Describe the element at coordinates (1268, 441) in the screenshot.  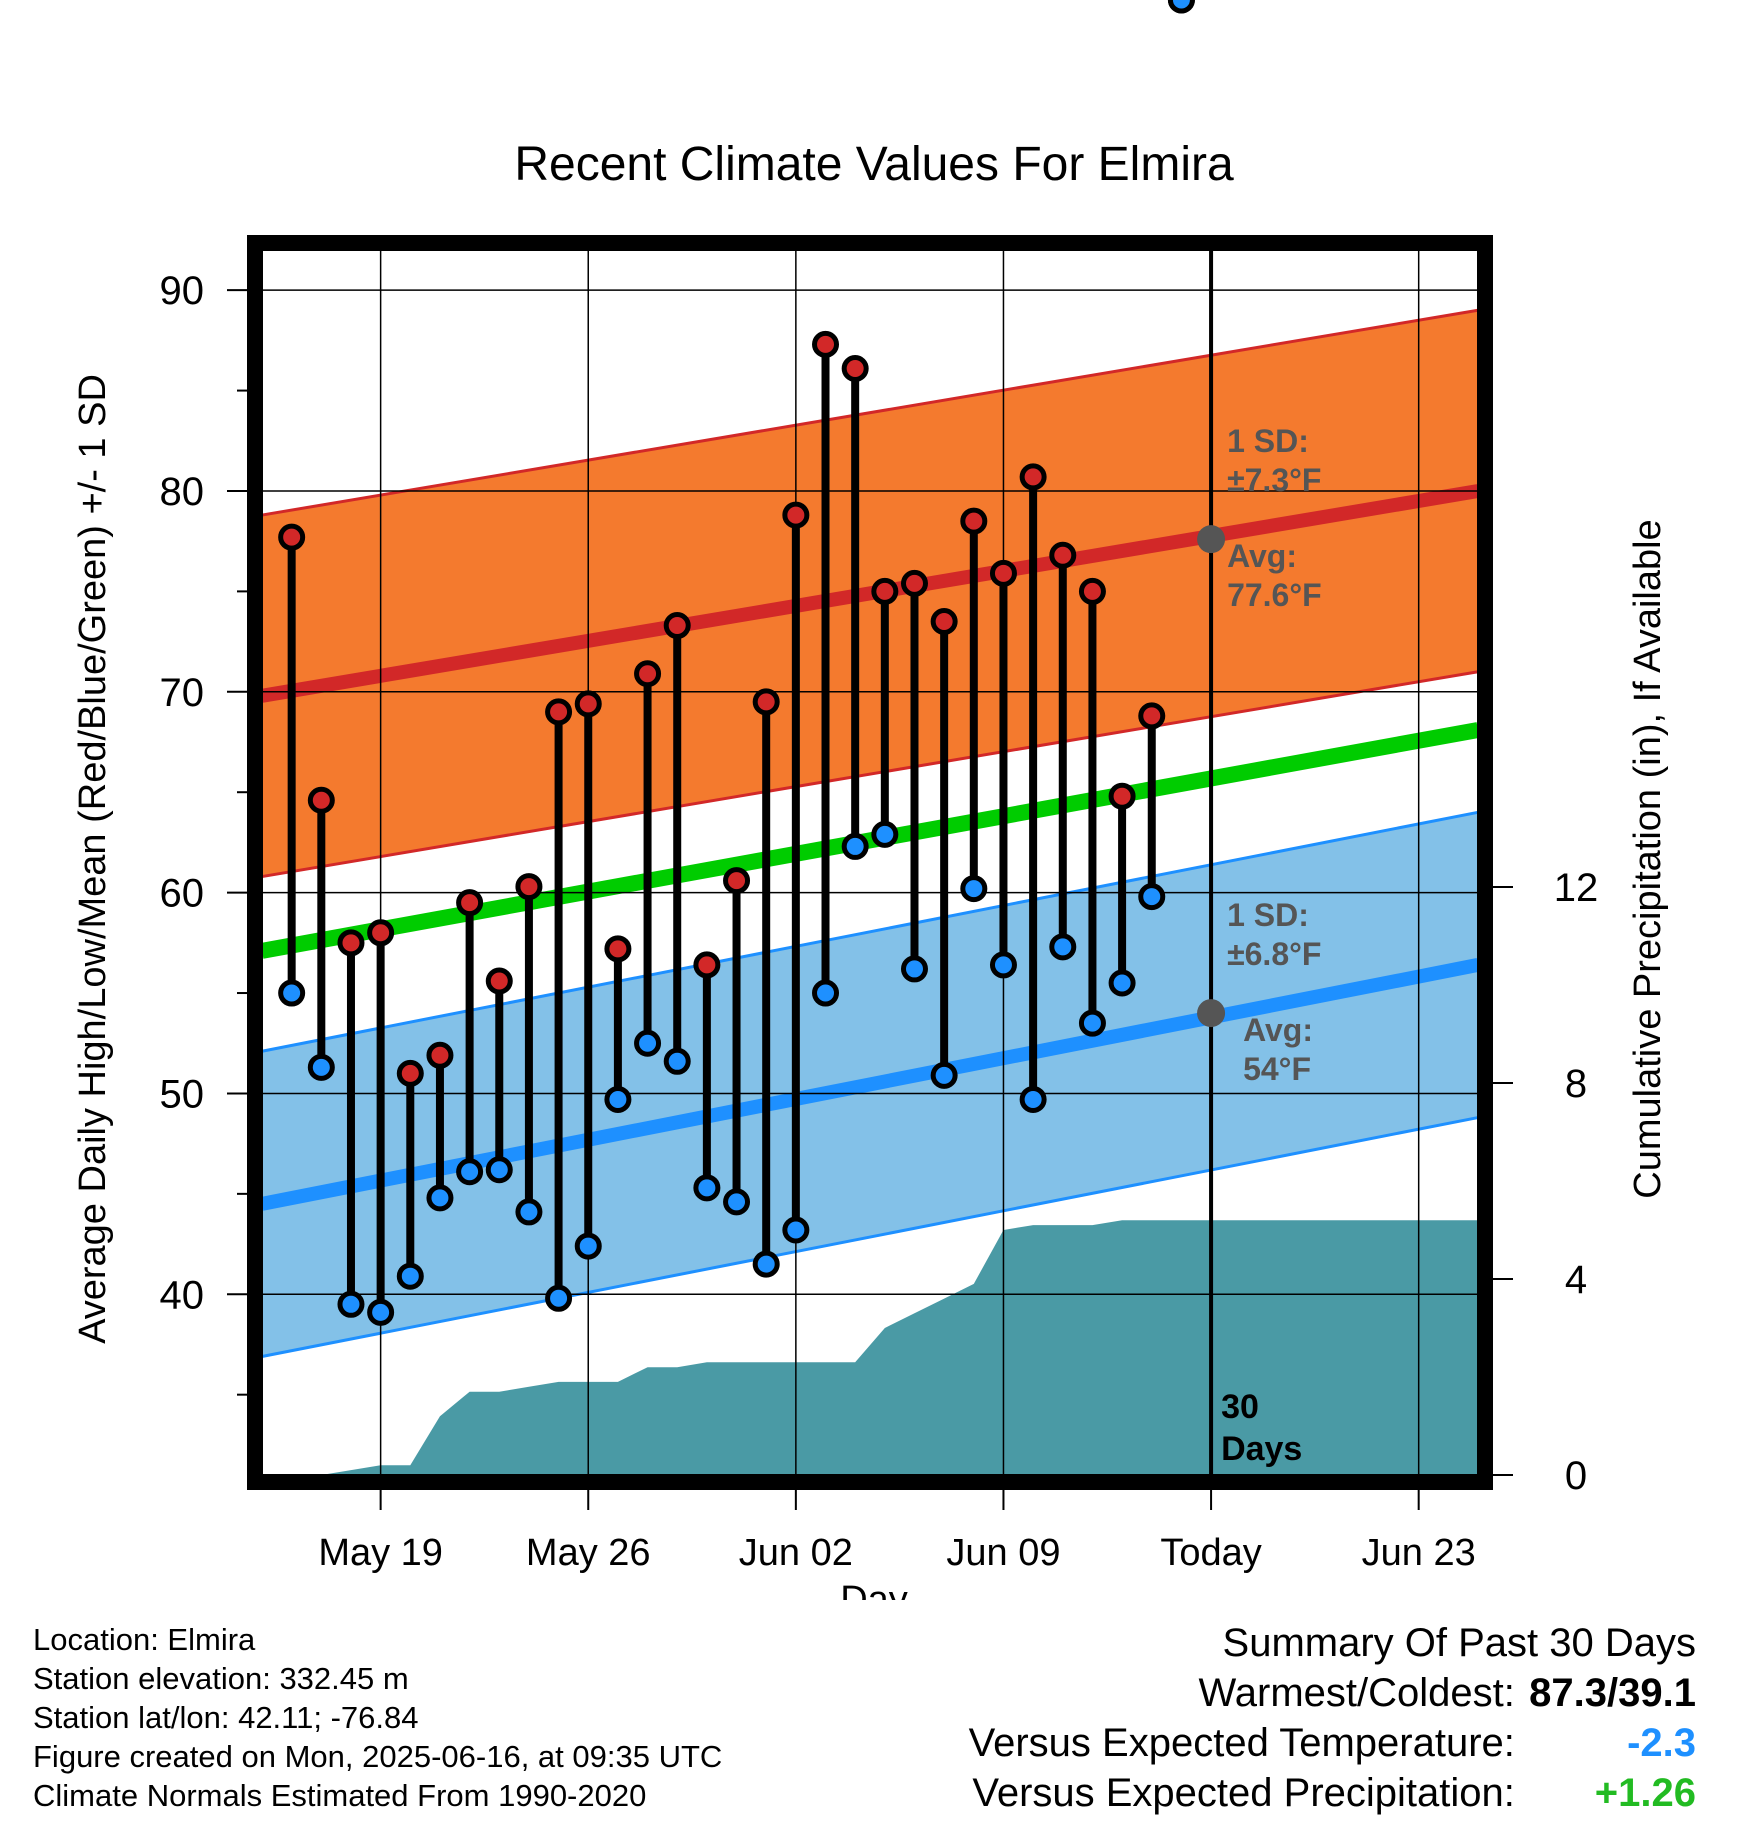
I see `high-sd-label: 1 SD:` at that location.